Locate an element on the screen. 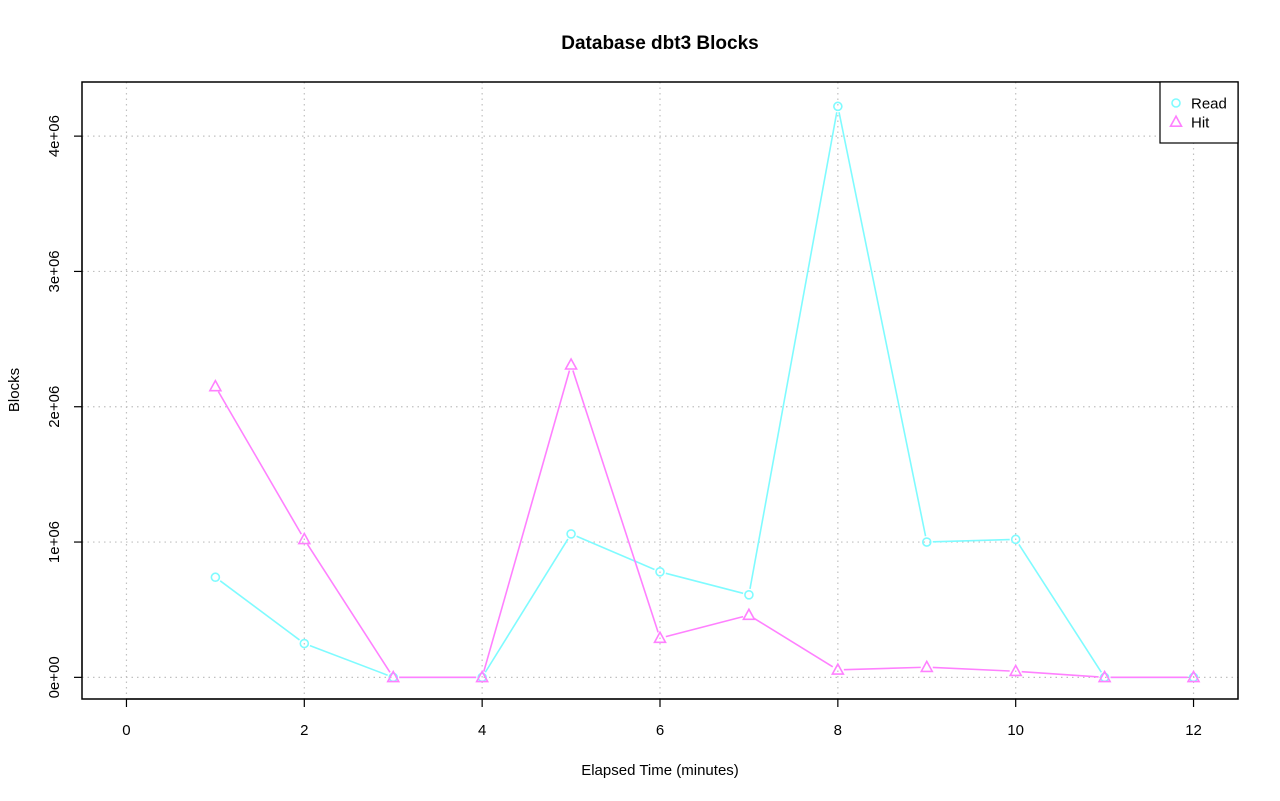 The height and width of the screenshot is (801, 1280). legend-marker-read is located at coordinates (1176, 103).